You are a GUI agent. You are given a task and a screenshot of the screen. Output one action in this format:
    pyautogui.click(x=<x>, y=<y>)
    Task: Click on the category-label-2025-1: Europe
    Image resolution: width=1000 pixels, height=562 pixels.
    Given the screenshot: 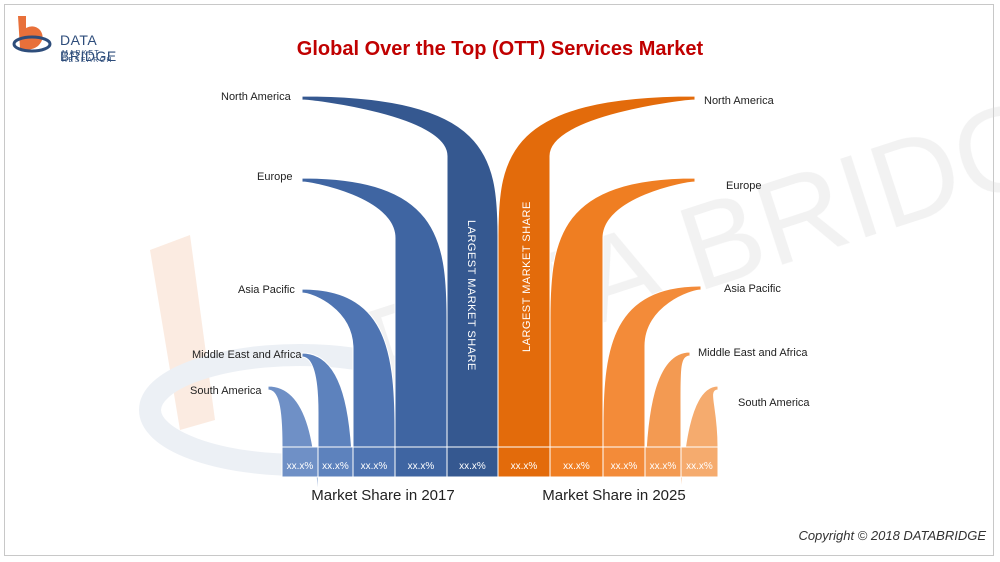 What is the action you would take?
    pyautogui.click(x=743, y=186)
    